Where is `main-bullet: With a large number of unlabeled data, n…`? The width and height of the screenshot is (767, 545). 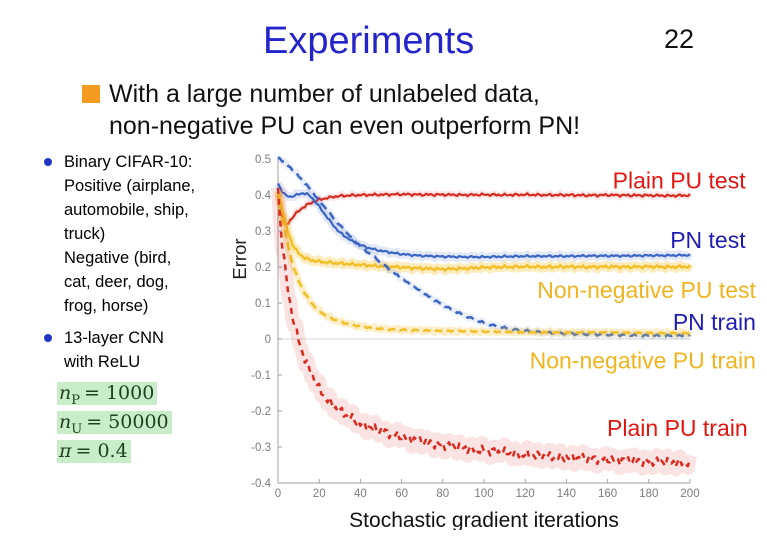 main-bullet: With a large number of unlabeled data, n… is located at coordinates (412, 110).